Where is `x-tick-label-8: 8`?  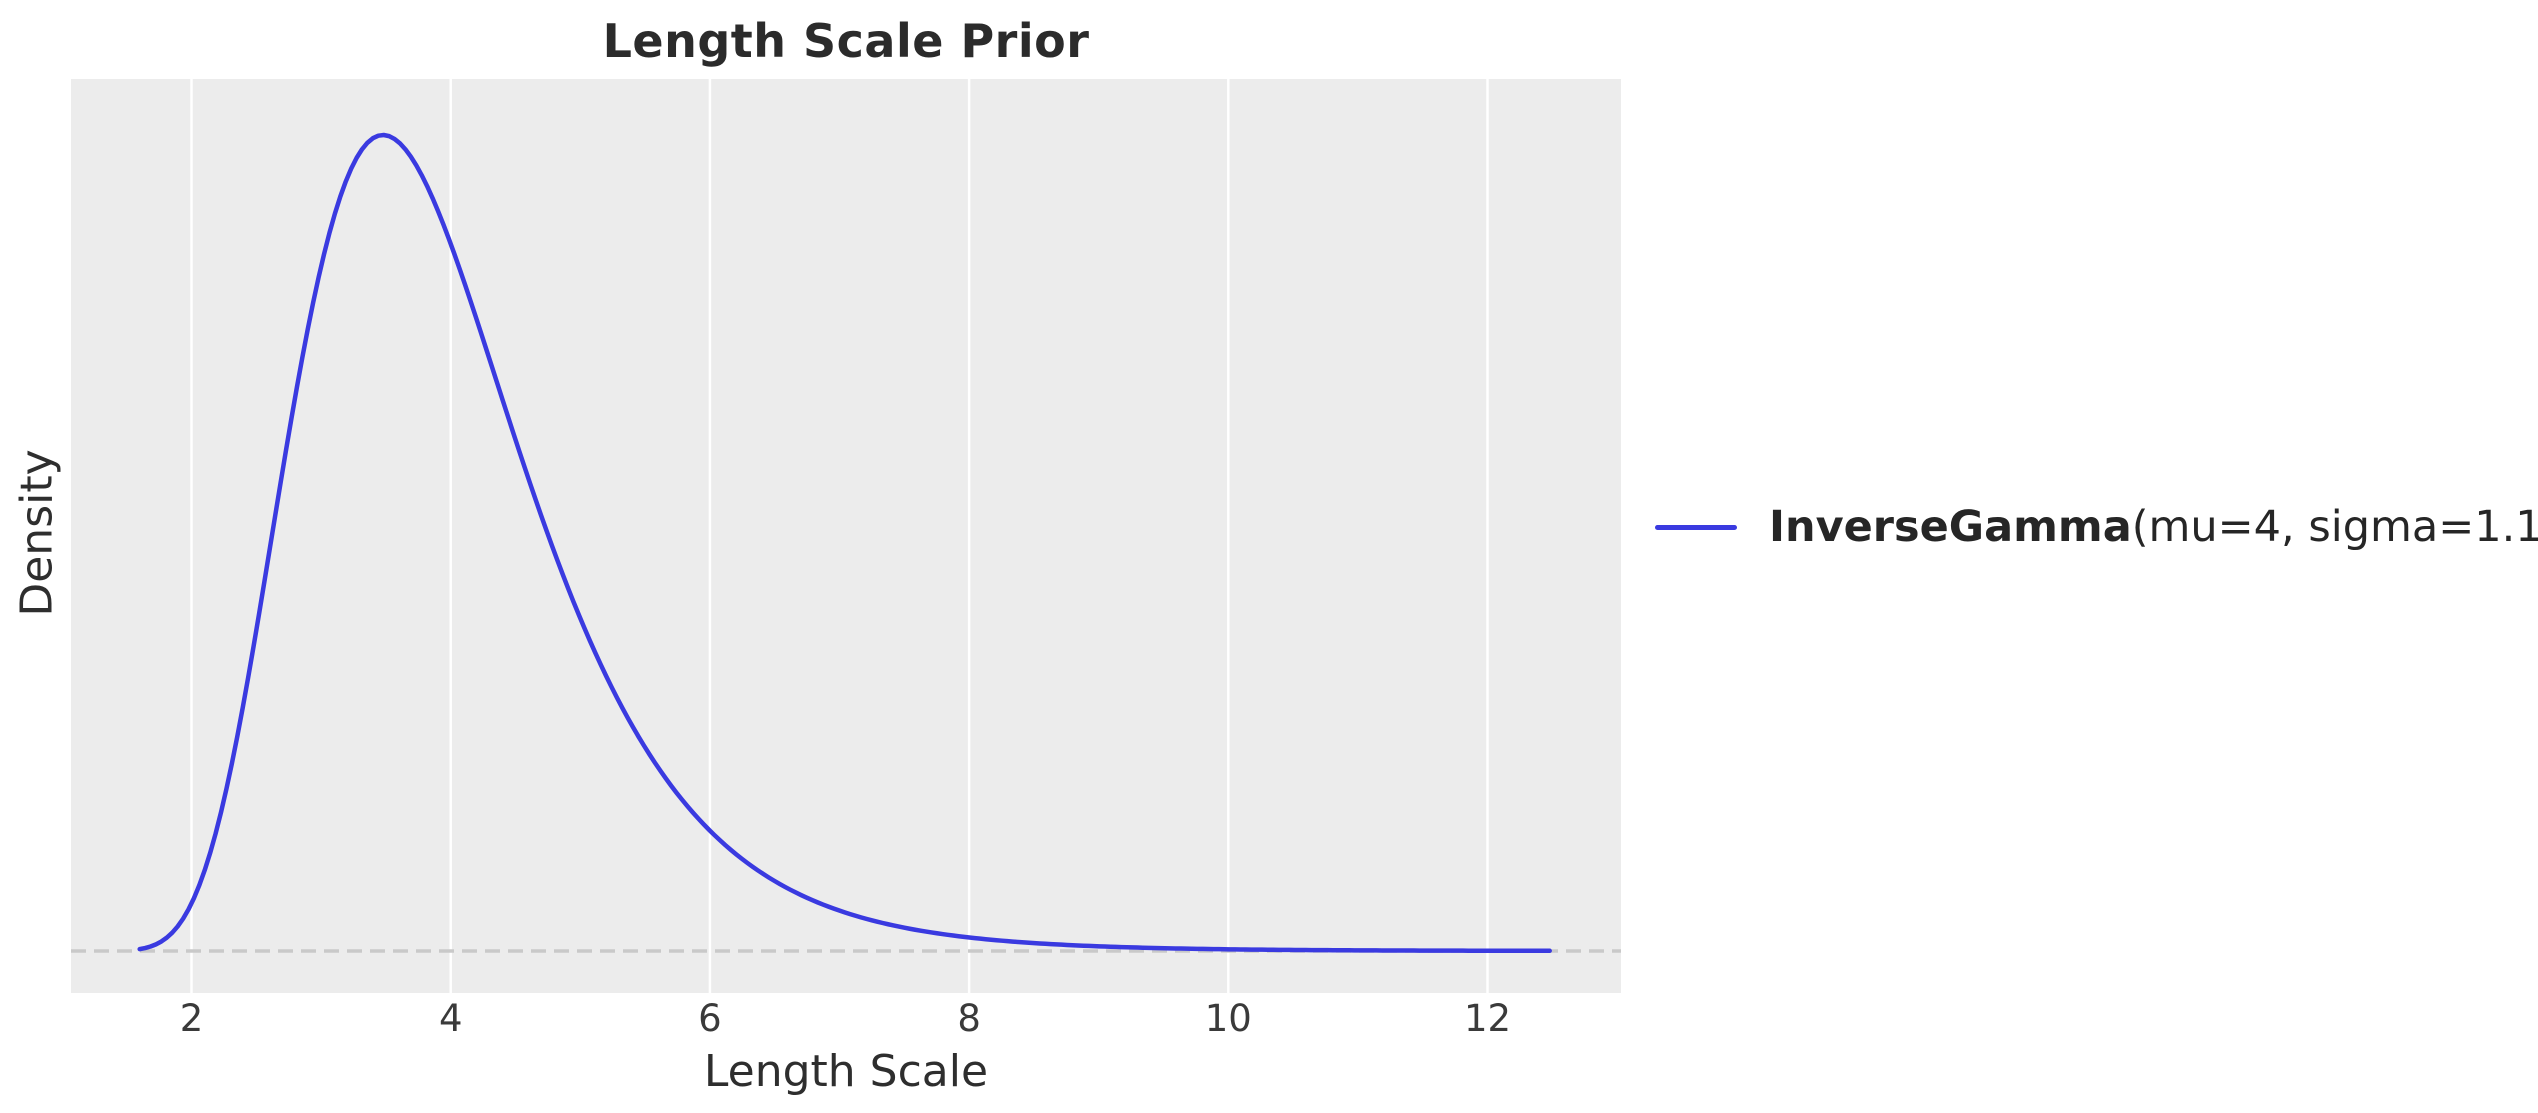 x-tick-label-8: 8 is located at coordinates (969, 1018).